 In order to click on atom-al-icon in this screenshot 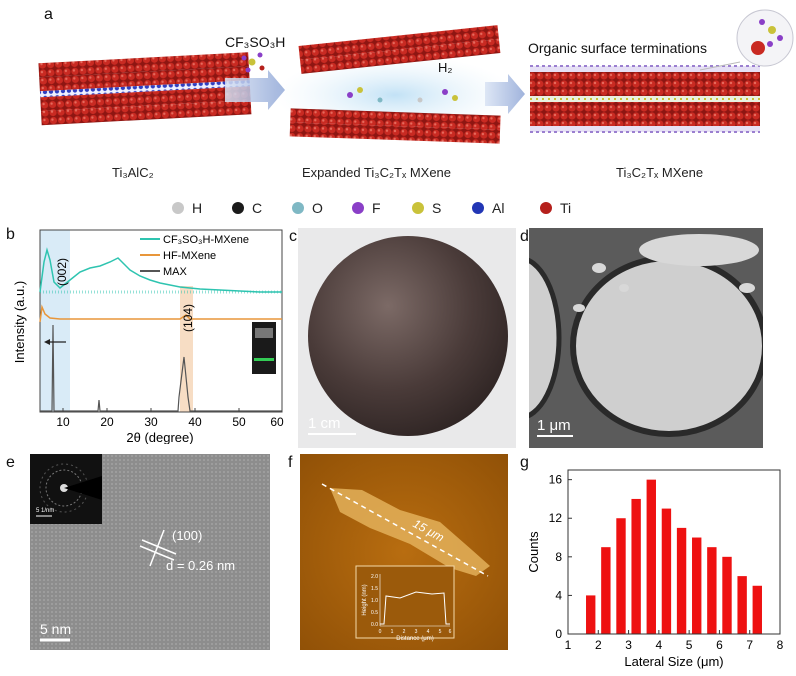, I will do `click(478, 208)`.